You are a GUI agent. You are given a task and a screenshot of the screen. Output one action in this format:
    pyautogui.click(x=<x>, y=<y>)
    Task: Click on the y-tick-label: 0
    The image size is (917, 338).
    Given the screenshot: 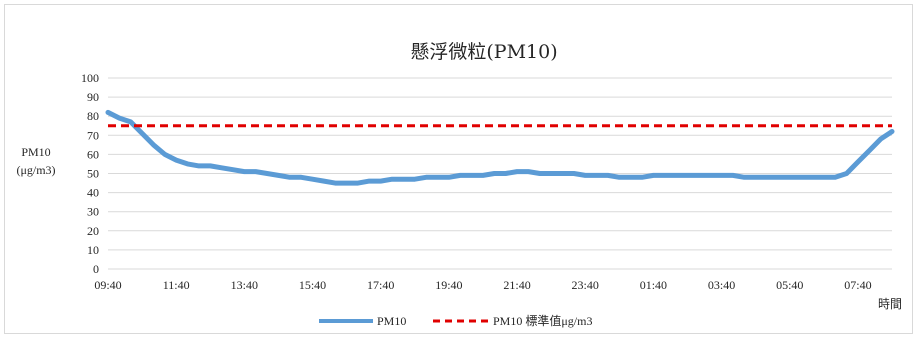 What is the action you would take?
    pyautogui.click(x=96, y=269)
    